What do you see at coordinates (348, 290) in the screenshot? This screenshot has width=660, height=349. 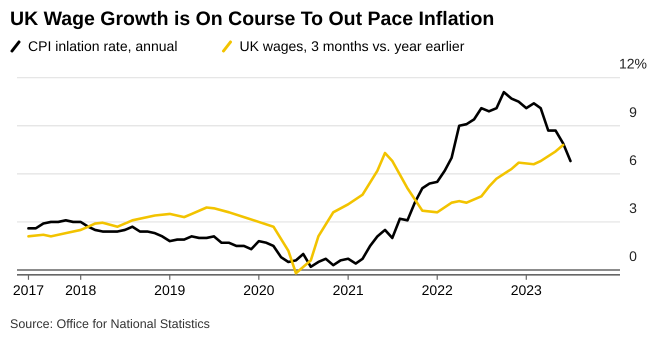 I see `x-tick-label: 2021` at bounding box center [348, 290].